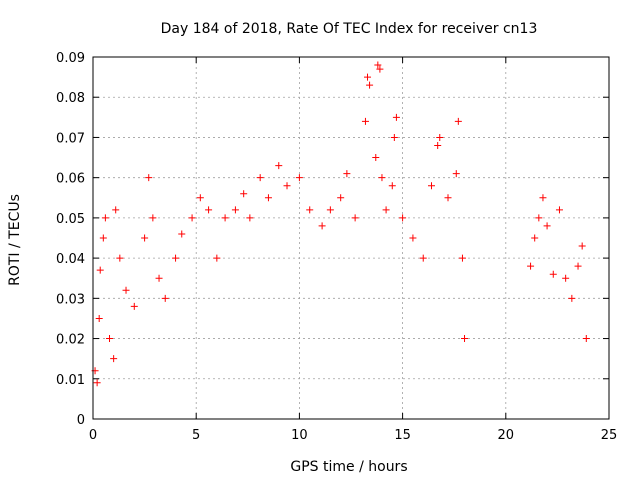 The width and height of the screenshot is (640, 480). Describe the element at coordinates (402, 435) in the screenshot. I see `x-tick-label: 15` at that location.